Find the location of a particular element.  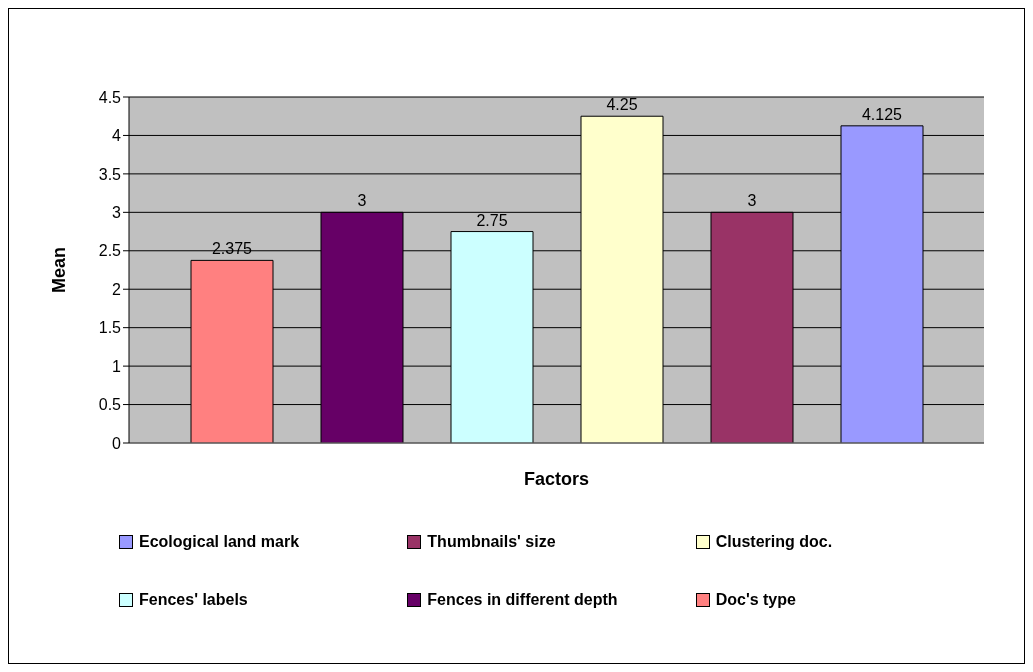

legend-label: Ecological land mark is located at coordinates (219, 542).